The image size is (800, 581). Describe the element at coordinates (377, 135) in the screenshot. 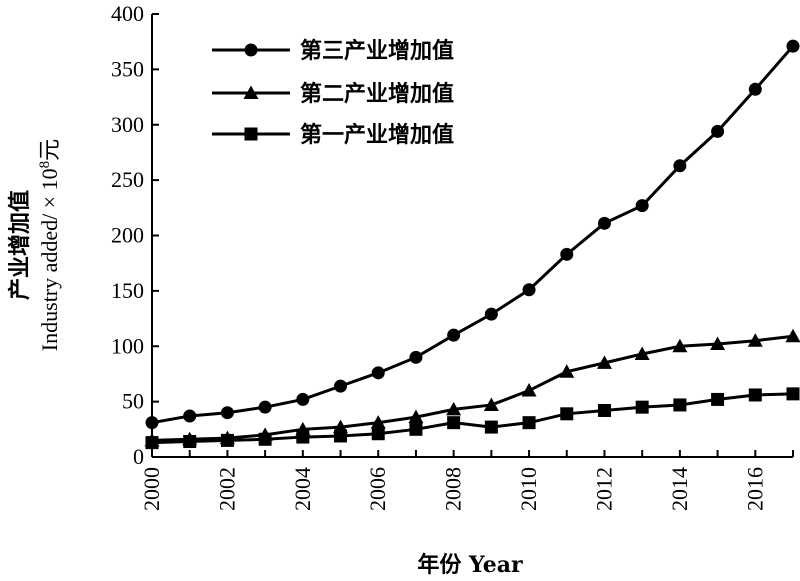

I see `legend-label: 第一产业增加值` at that location.